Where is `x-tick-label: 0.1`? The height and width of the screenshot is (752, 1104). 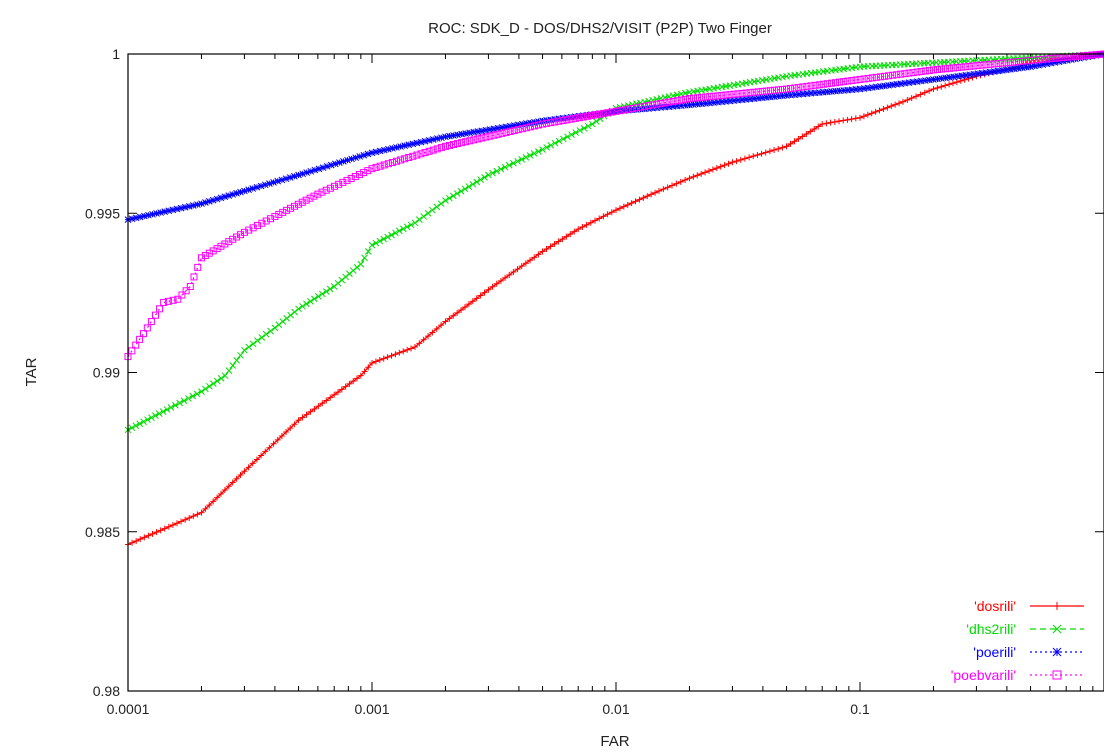 x-tick-label: 0.1 is located at coordinates (860, 709).